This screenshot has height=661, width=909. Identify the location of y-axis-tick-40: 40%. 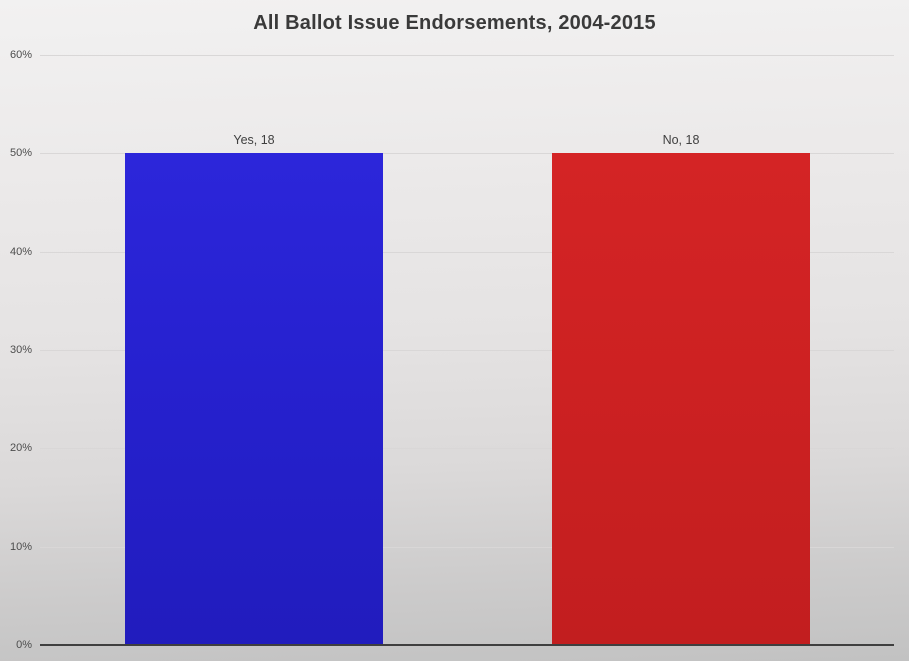
(20, 252).